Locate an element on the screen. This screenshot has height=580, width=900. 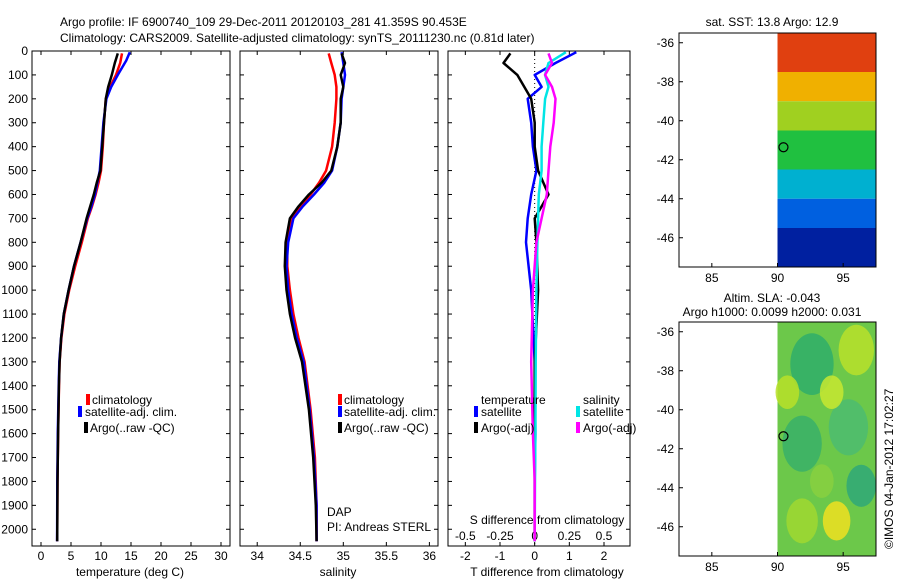
x-tick-label: 25 is located at coordinates (191, 556).